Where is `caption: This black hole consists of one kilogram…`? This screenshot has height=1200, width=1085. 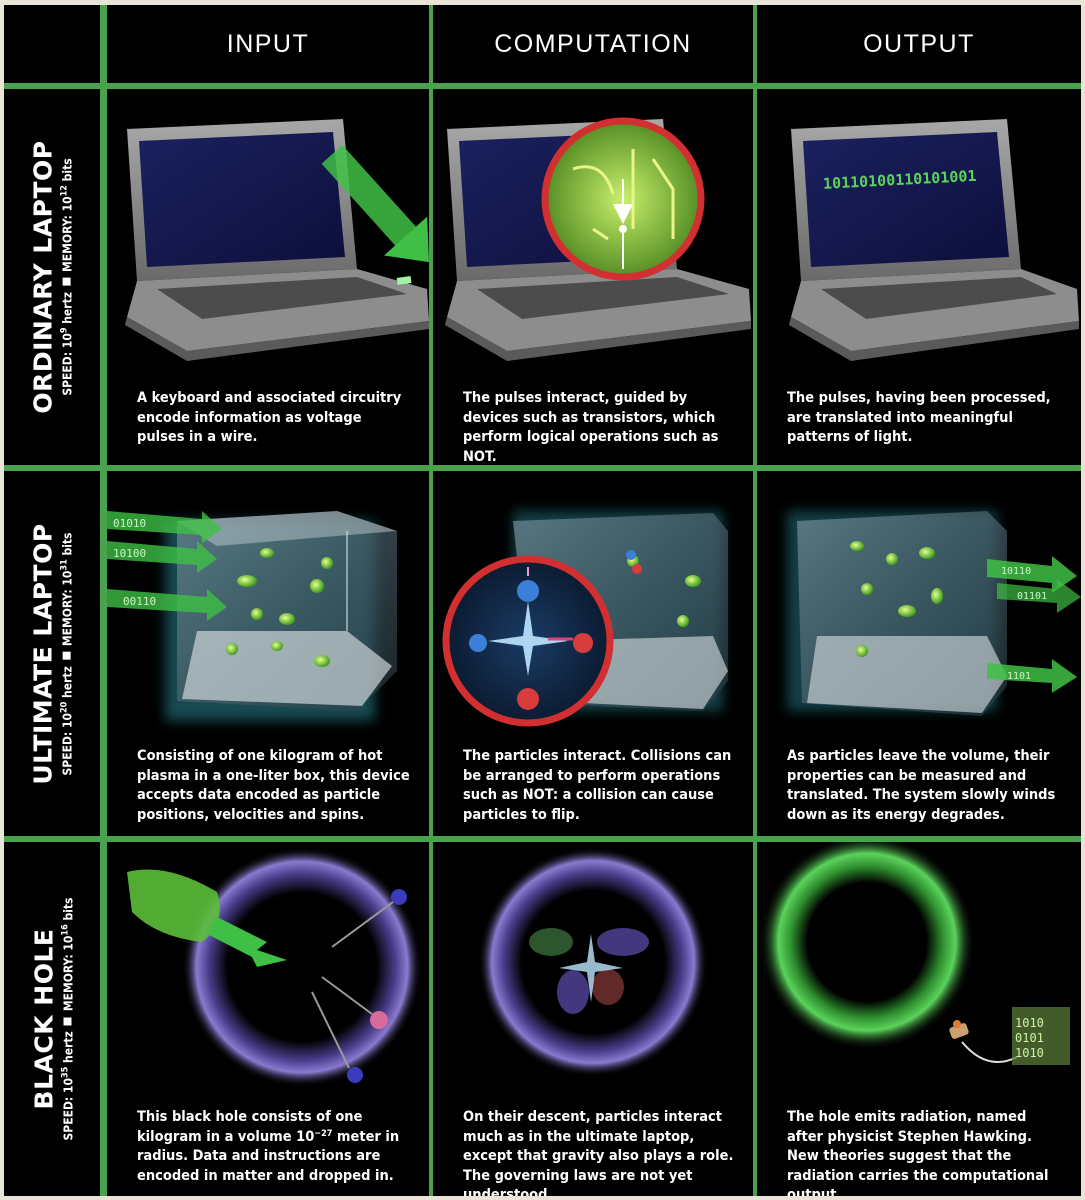
caption: This black hole consists of one kilogram… is located at coordinates (268, 1146).